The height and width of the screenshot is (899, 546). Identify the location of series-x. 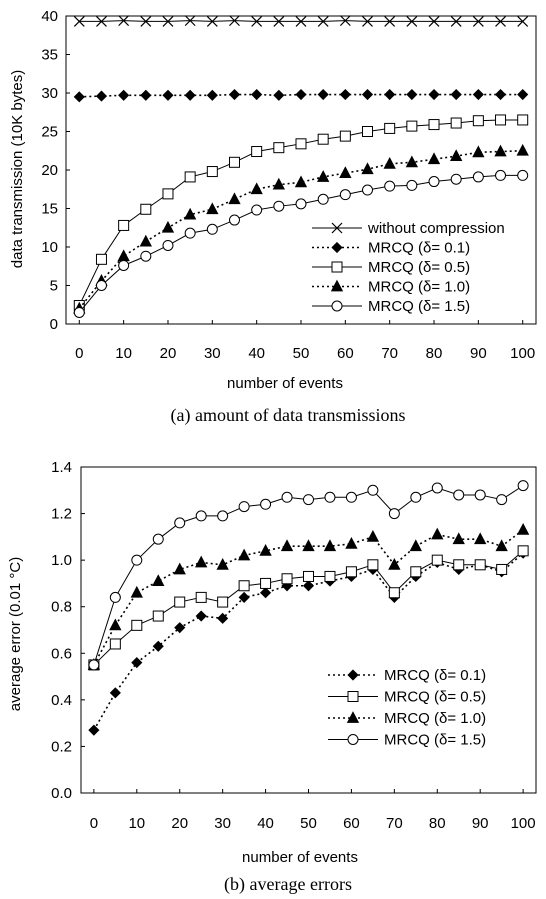
(301, 21).